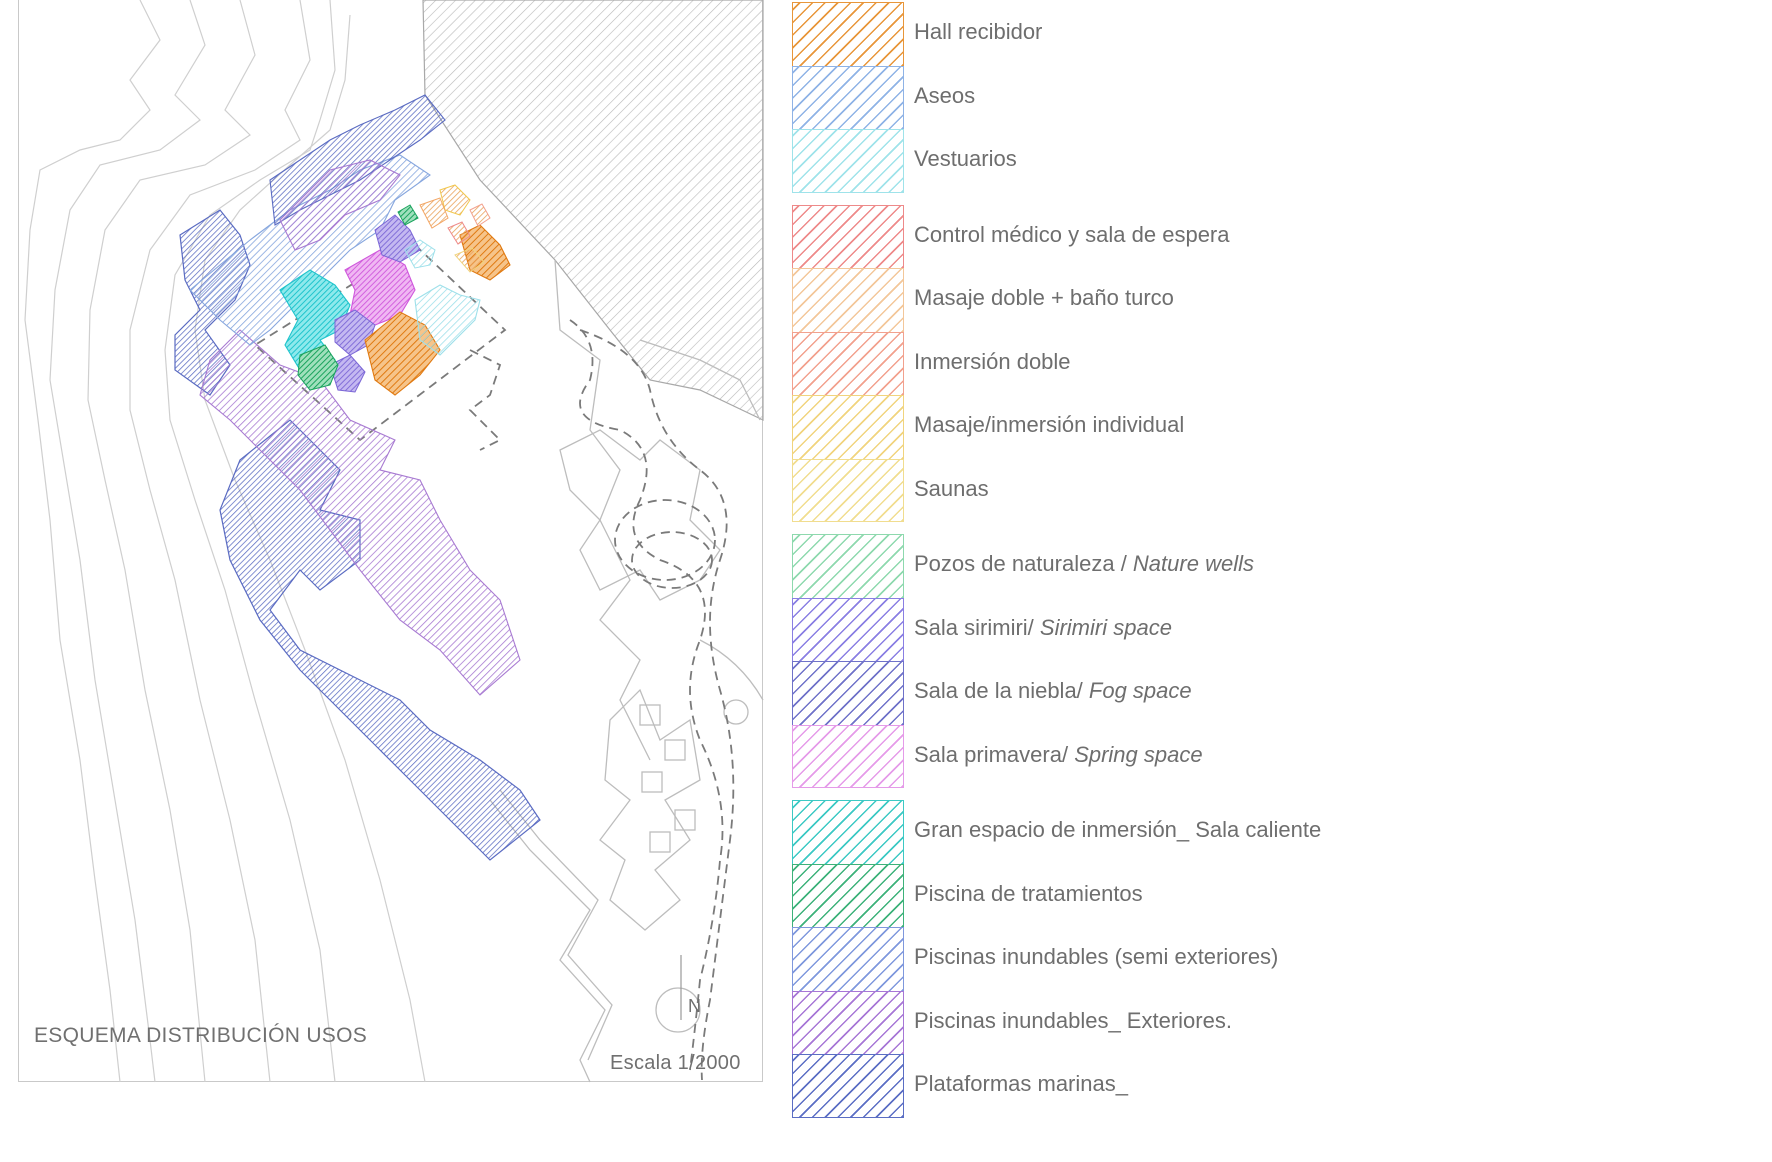 Image resolution: width=1772 pixels, height=1162 pixels. What do you see at coordinates (1138, 754) in the screenshot?
I see `legend-label-en: Spring space` at bounding box center [1138, 754].